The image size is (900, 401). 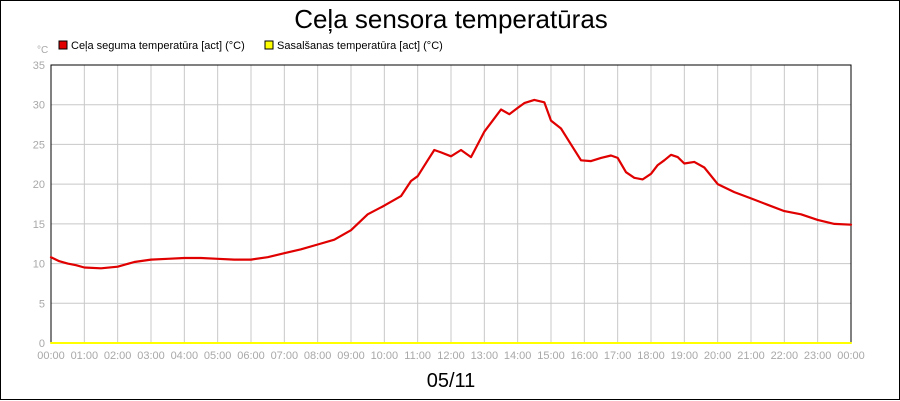 I want to click on x-tick-label: 07:00, so click(x=285, y=356).